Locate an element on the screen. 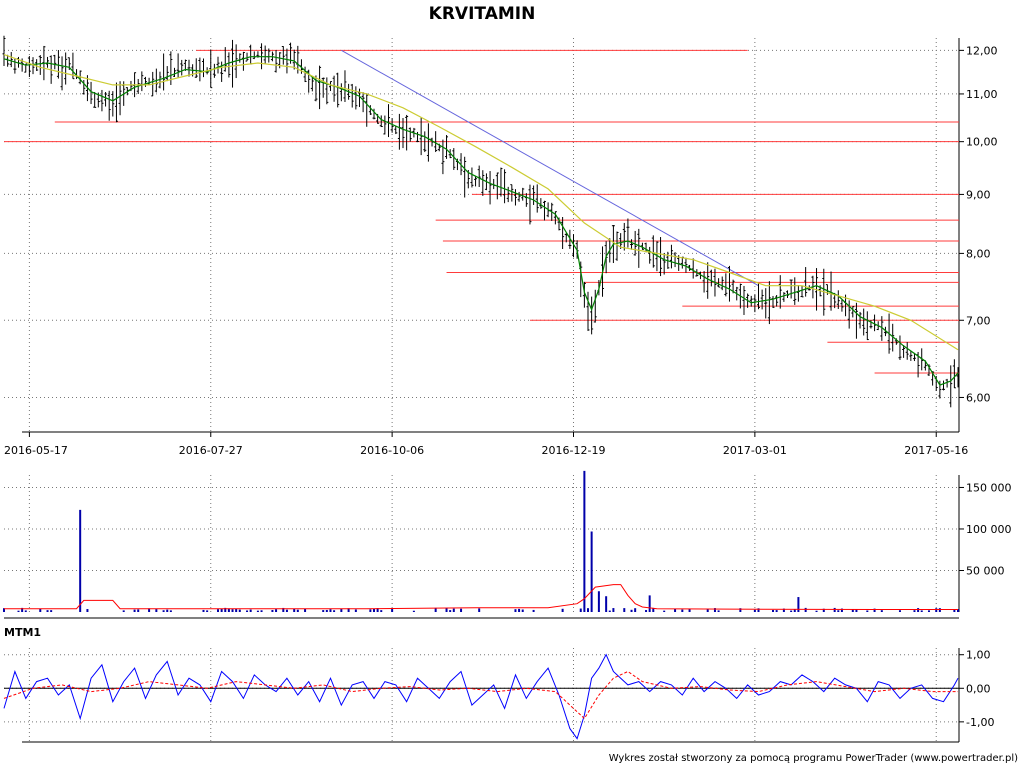 The width and height of the screenshot is (1024, 772). price-xtick-label-1: 2016-07-27 is located at coordinates (211, 450).